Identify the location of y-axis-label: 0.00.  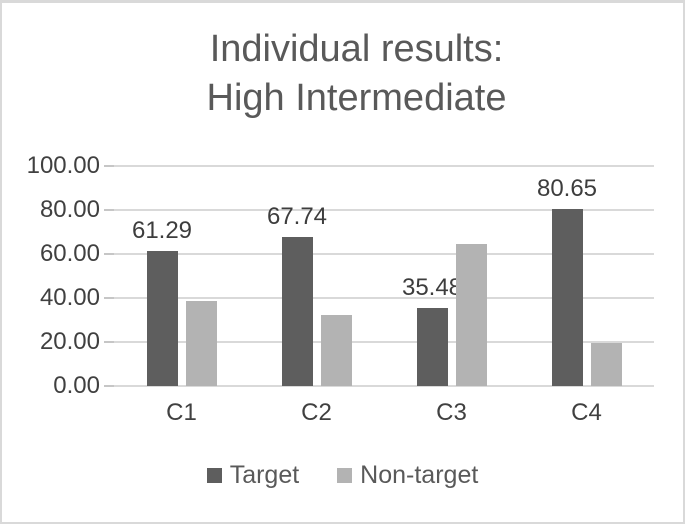
(76, 385).